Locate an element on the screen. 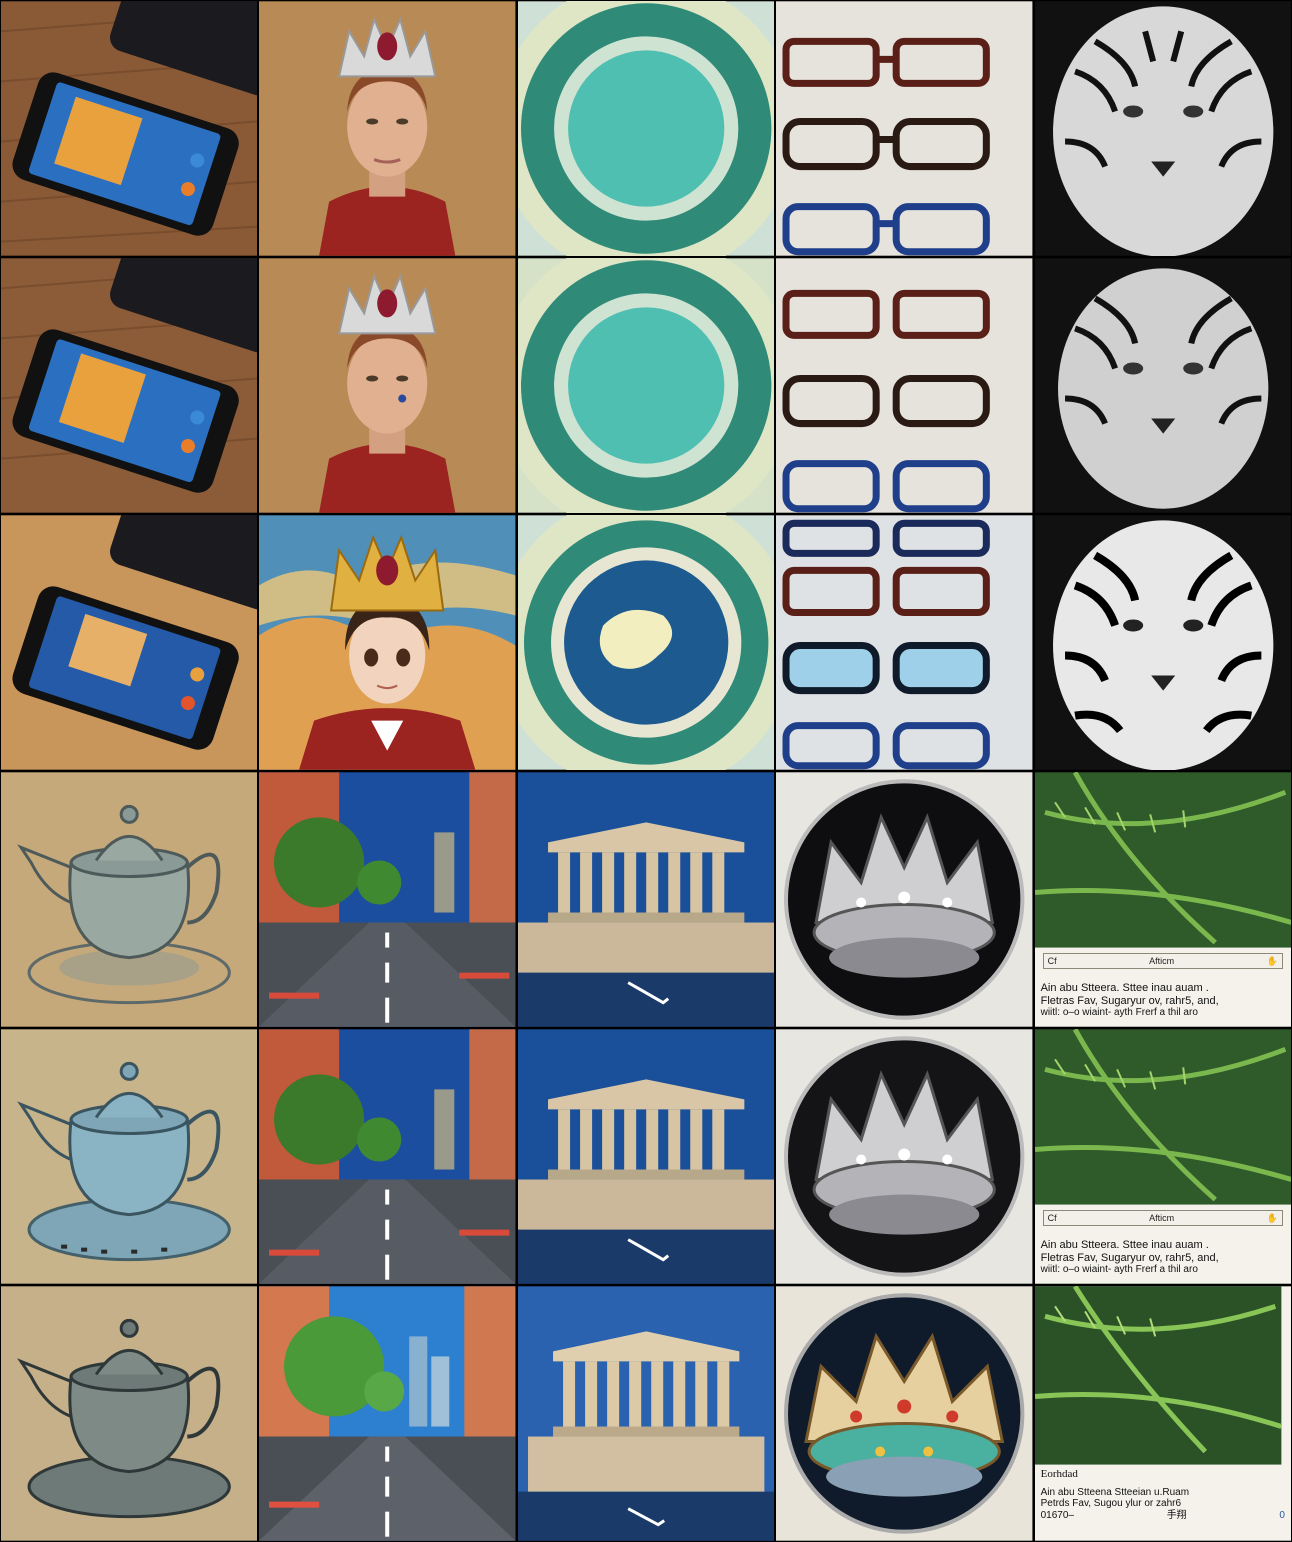 This screenshot has height=1542, width=1292. tile-street-stylized is located at coordinates (387, 1413).